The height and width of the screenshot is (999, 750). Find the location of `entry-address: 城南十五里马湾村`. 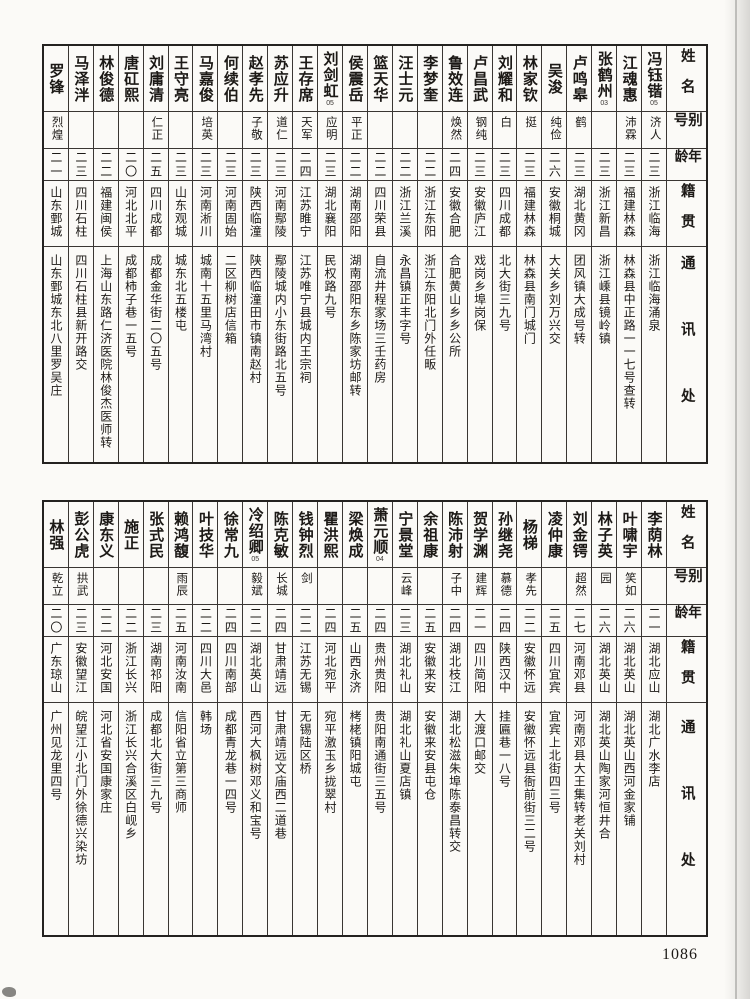

entry-address: 城南十五里马湾村 is located at coordinates (205, 306).